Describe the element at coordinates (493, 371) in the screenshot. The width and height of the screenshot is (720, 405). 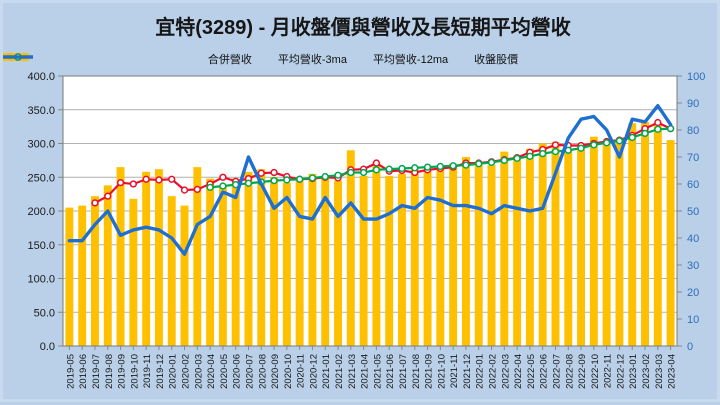
I see `x-axis-tick: 2022-02` at that location.